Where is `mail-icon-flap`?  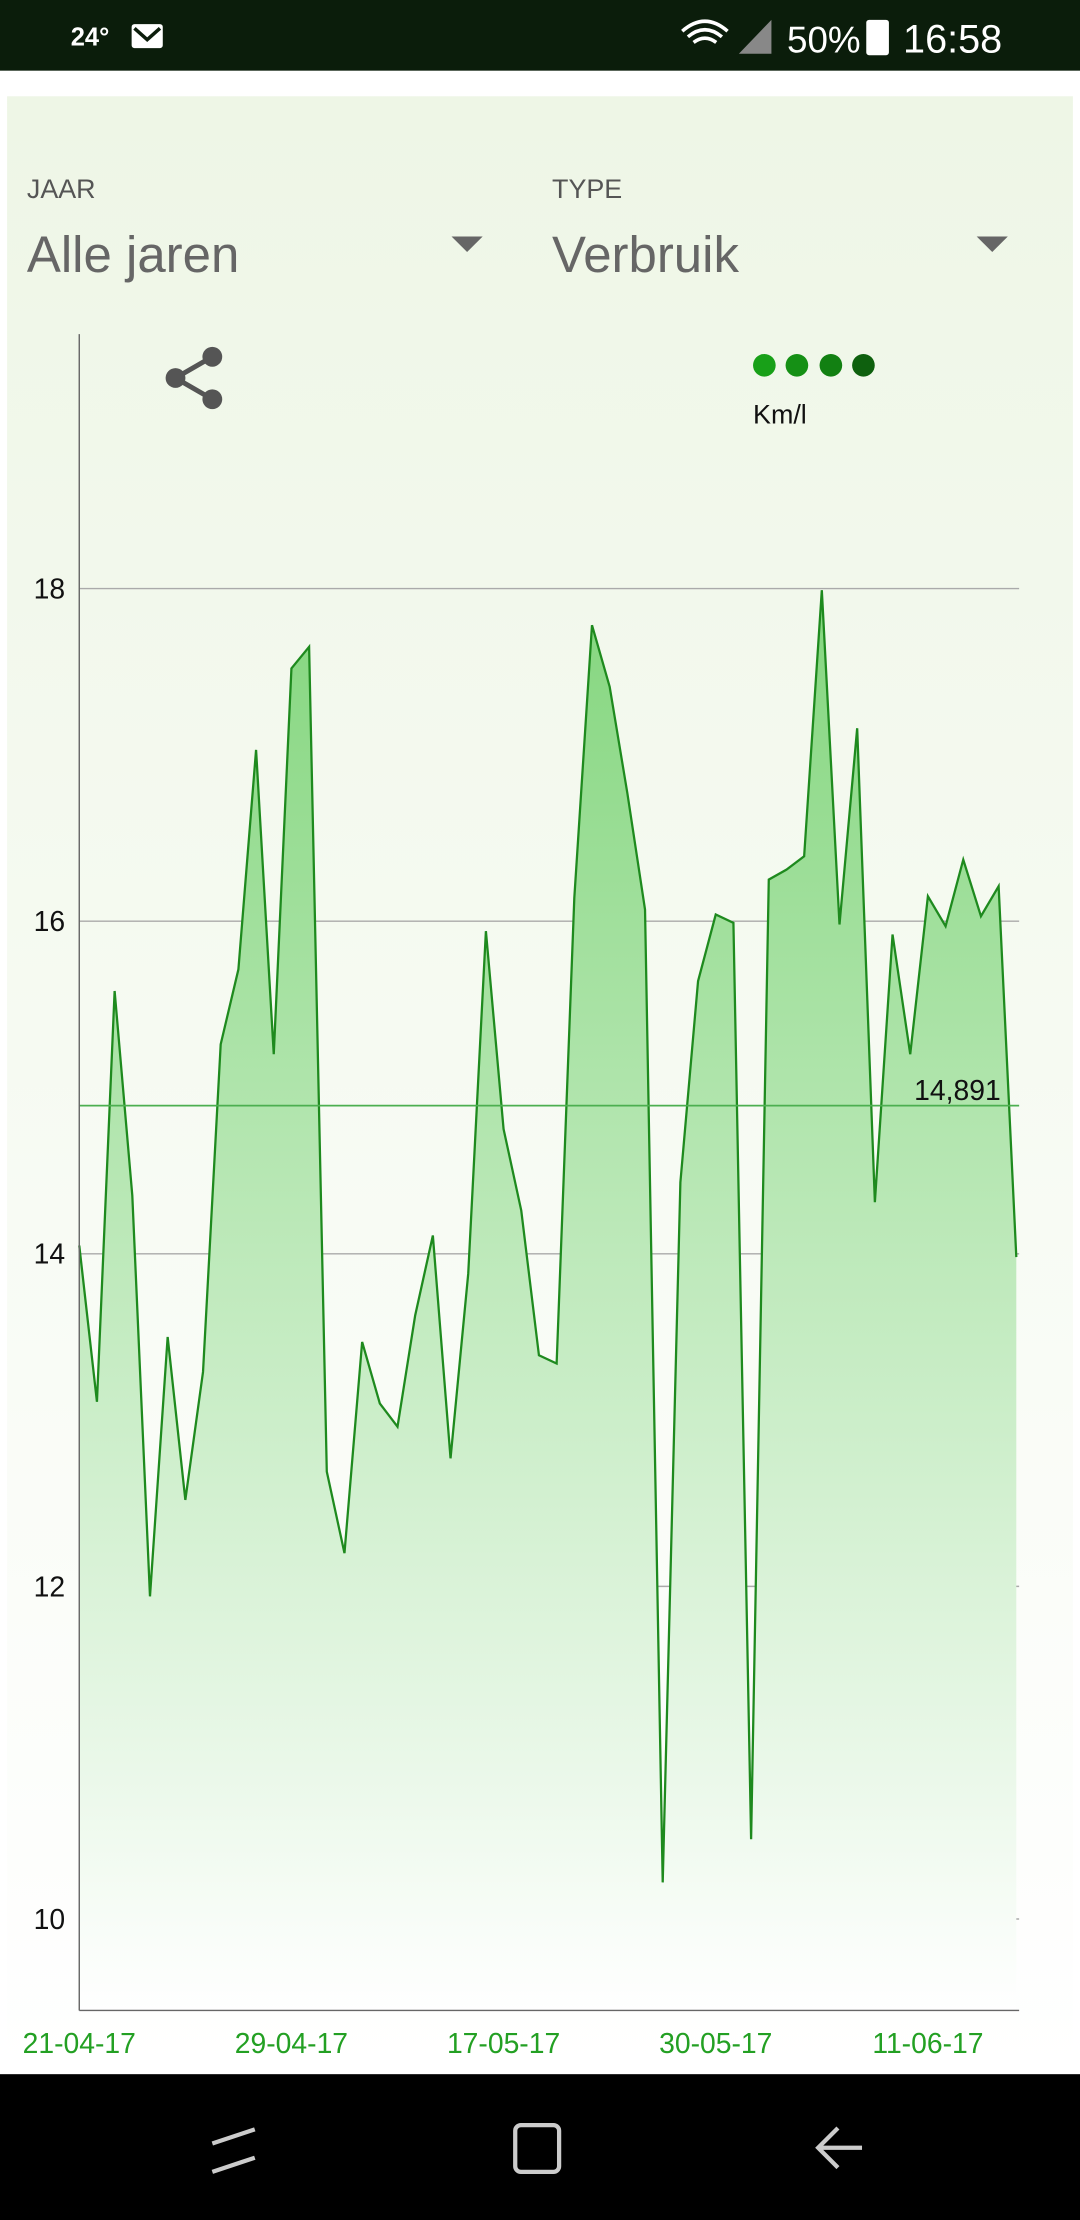
mail-icon-flap is located at coordinates (147, 34).